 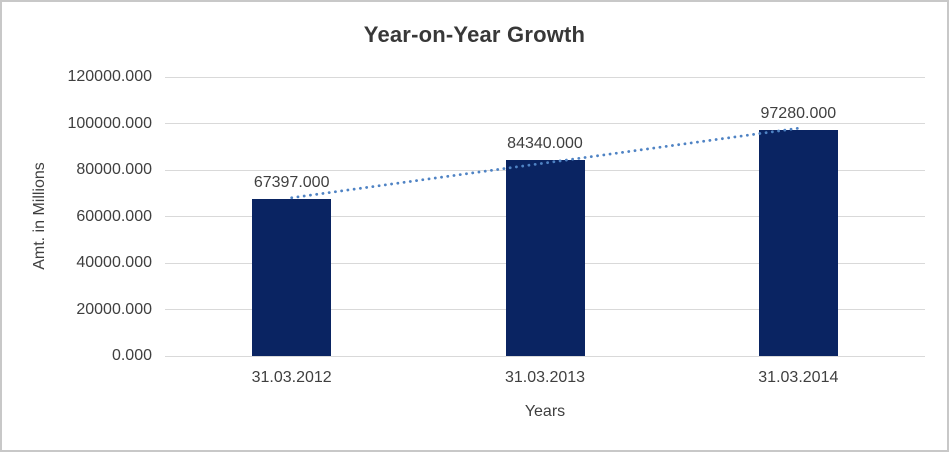 I want to click on y-tick-label: 60000.000, so click(x=114, y=216).